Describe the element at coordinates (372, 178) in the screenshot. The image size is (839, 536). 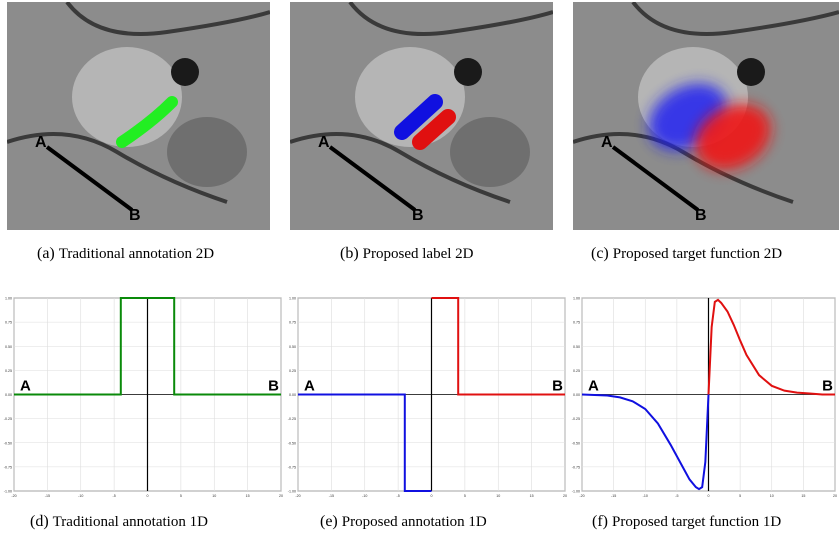
I see `line-ab` at that location.